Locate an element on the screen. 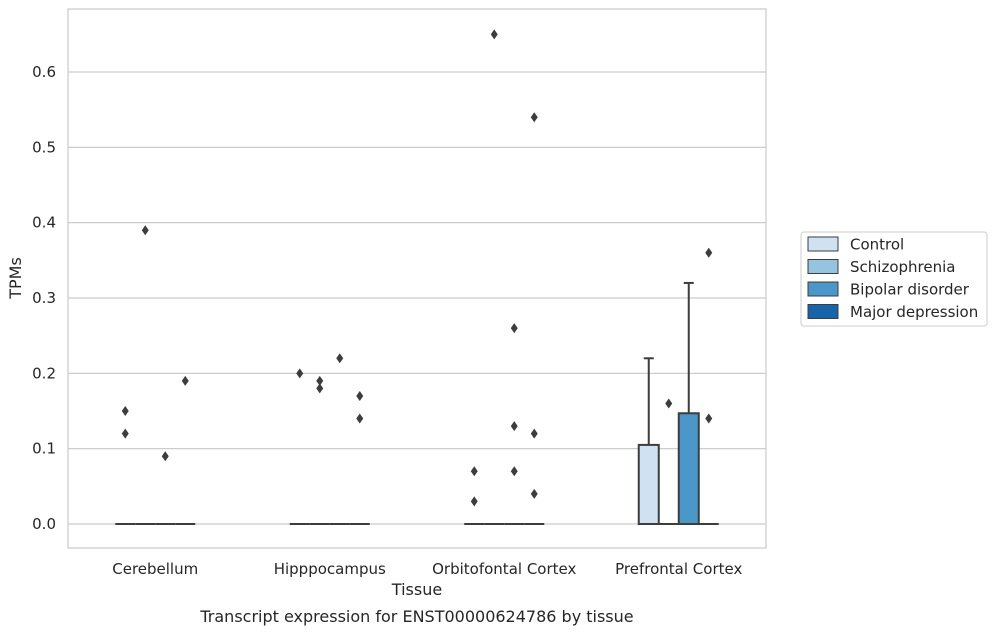 The width and height of the screenshot is (997, 634). y-tick-label: 0.5 is located at coordinates (44, 147).